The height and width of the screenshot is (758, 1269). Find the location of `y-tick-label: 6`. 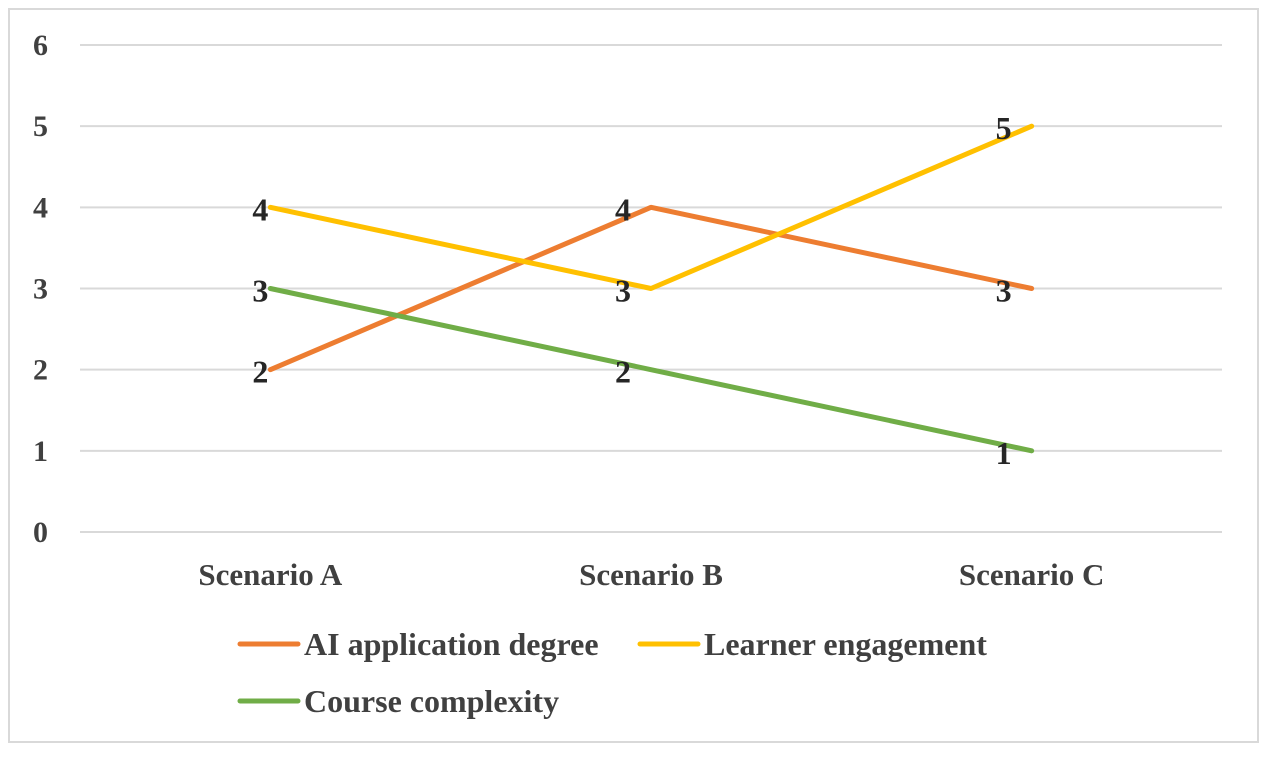

y-tick-label: 6 is located at coordinates (40, 45).